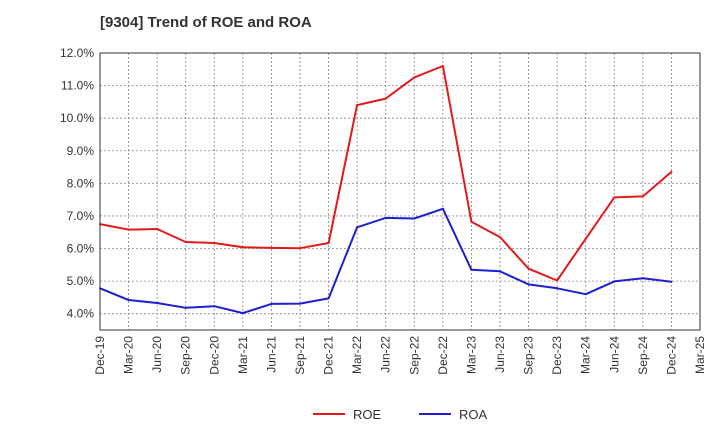 The height and width of the screenshot is (440, 720). What do you see at coordinates (157, 354) in the screenshot?
I see `x-tick-label: Jun-20` at bounding box center [157, 354].